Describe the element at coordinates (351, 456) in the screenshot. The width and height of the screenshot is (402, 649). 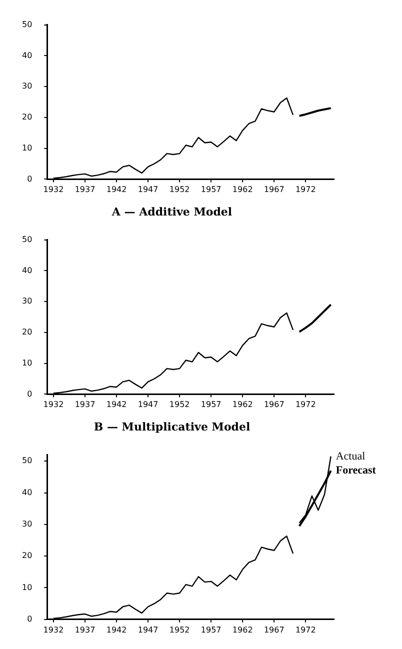
I see `series-label: Actual` at that location.